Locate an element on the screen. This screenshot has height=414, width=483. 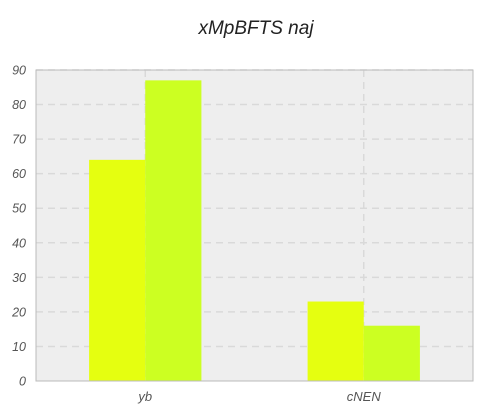
y-tick-label: 90 is located at coordinates (19, 71).